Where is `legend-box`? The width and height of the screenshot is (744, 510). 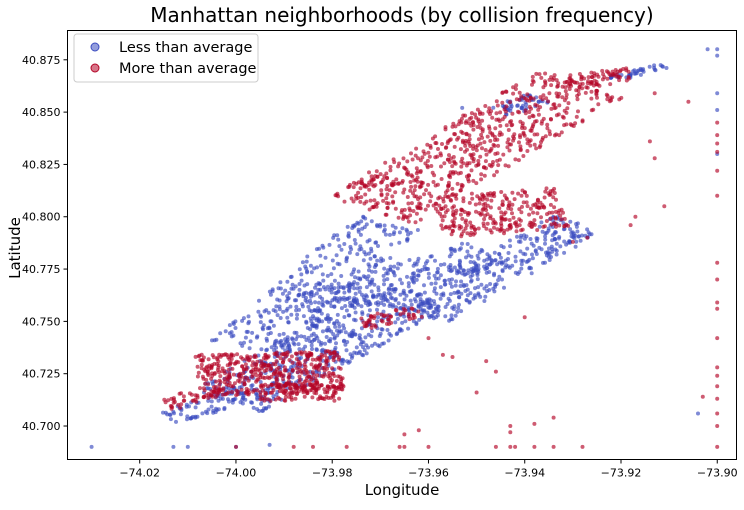
legend-box is located at coordinates (166, 58).